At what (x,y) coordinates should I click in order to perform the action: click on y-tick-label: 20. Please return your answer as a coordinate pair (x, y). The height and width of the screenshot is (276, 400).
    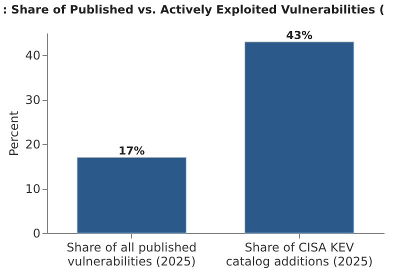
    Looking at the image, I should click on (32, 145).